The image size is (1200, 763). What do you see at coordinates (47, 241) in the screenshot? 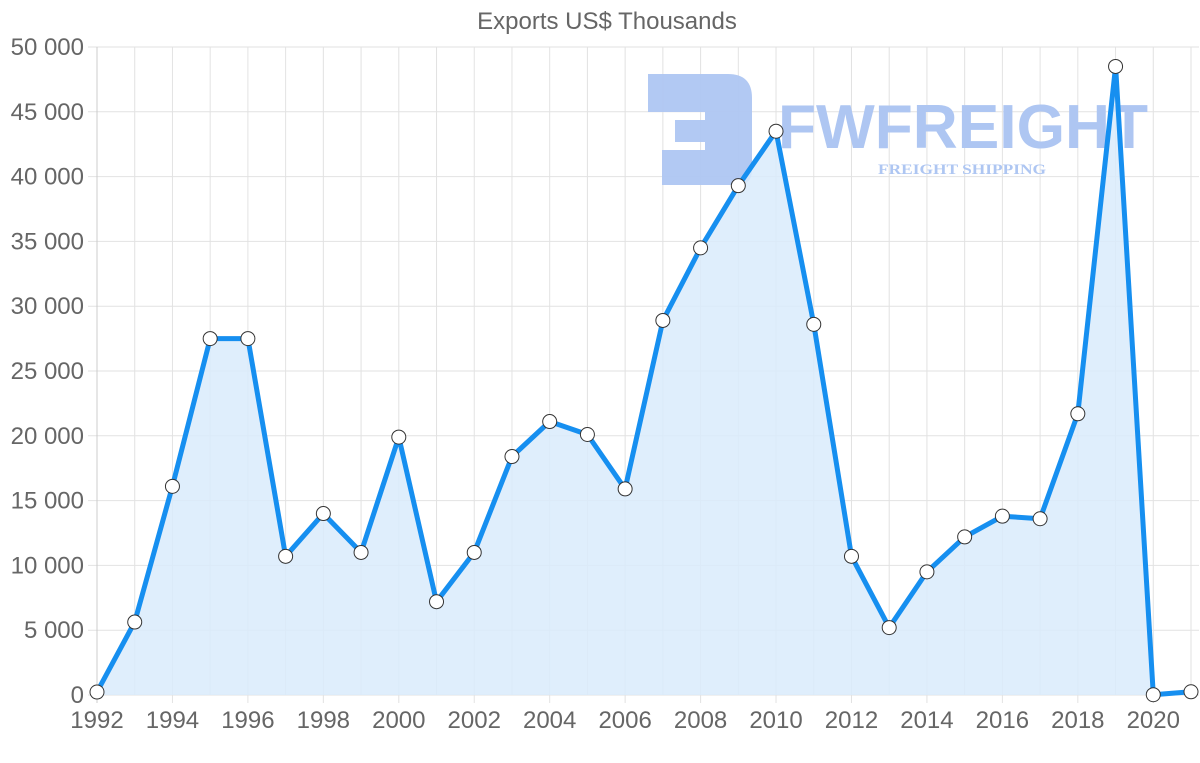
I see `y-tick-label: 35 000` at bounding box center [47, 241].